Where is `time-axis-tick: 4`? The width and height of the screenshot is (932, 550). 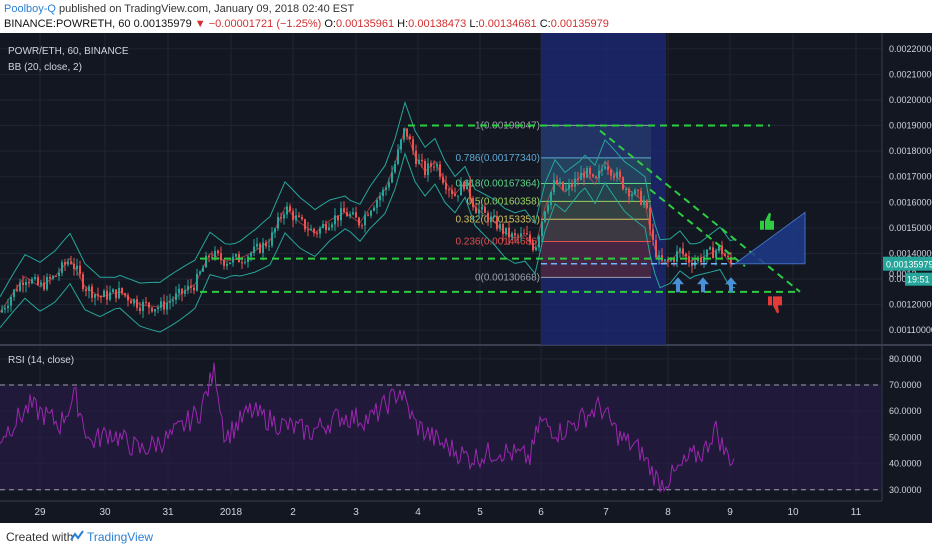
time-axis-tick: 4 is located at coordinates (418, 512).